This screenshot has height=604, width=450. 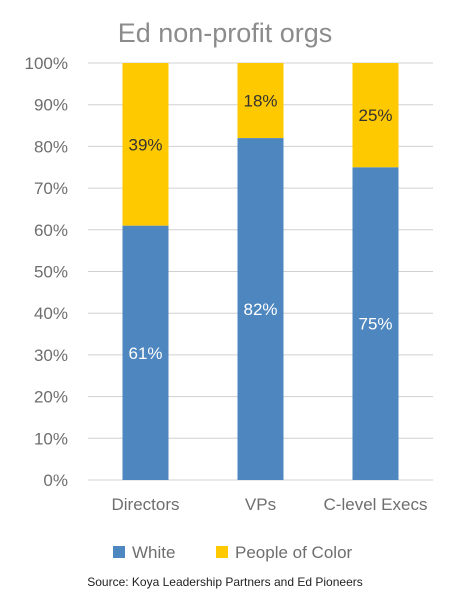 I want to click on y-tick-label: 0%, so click(x=55, y=480).